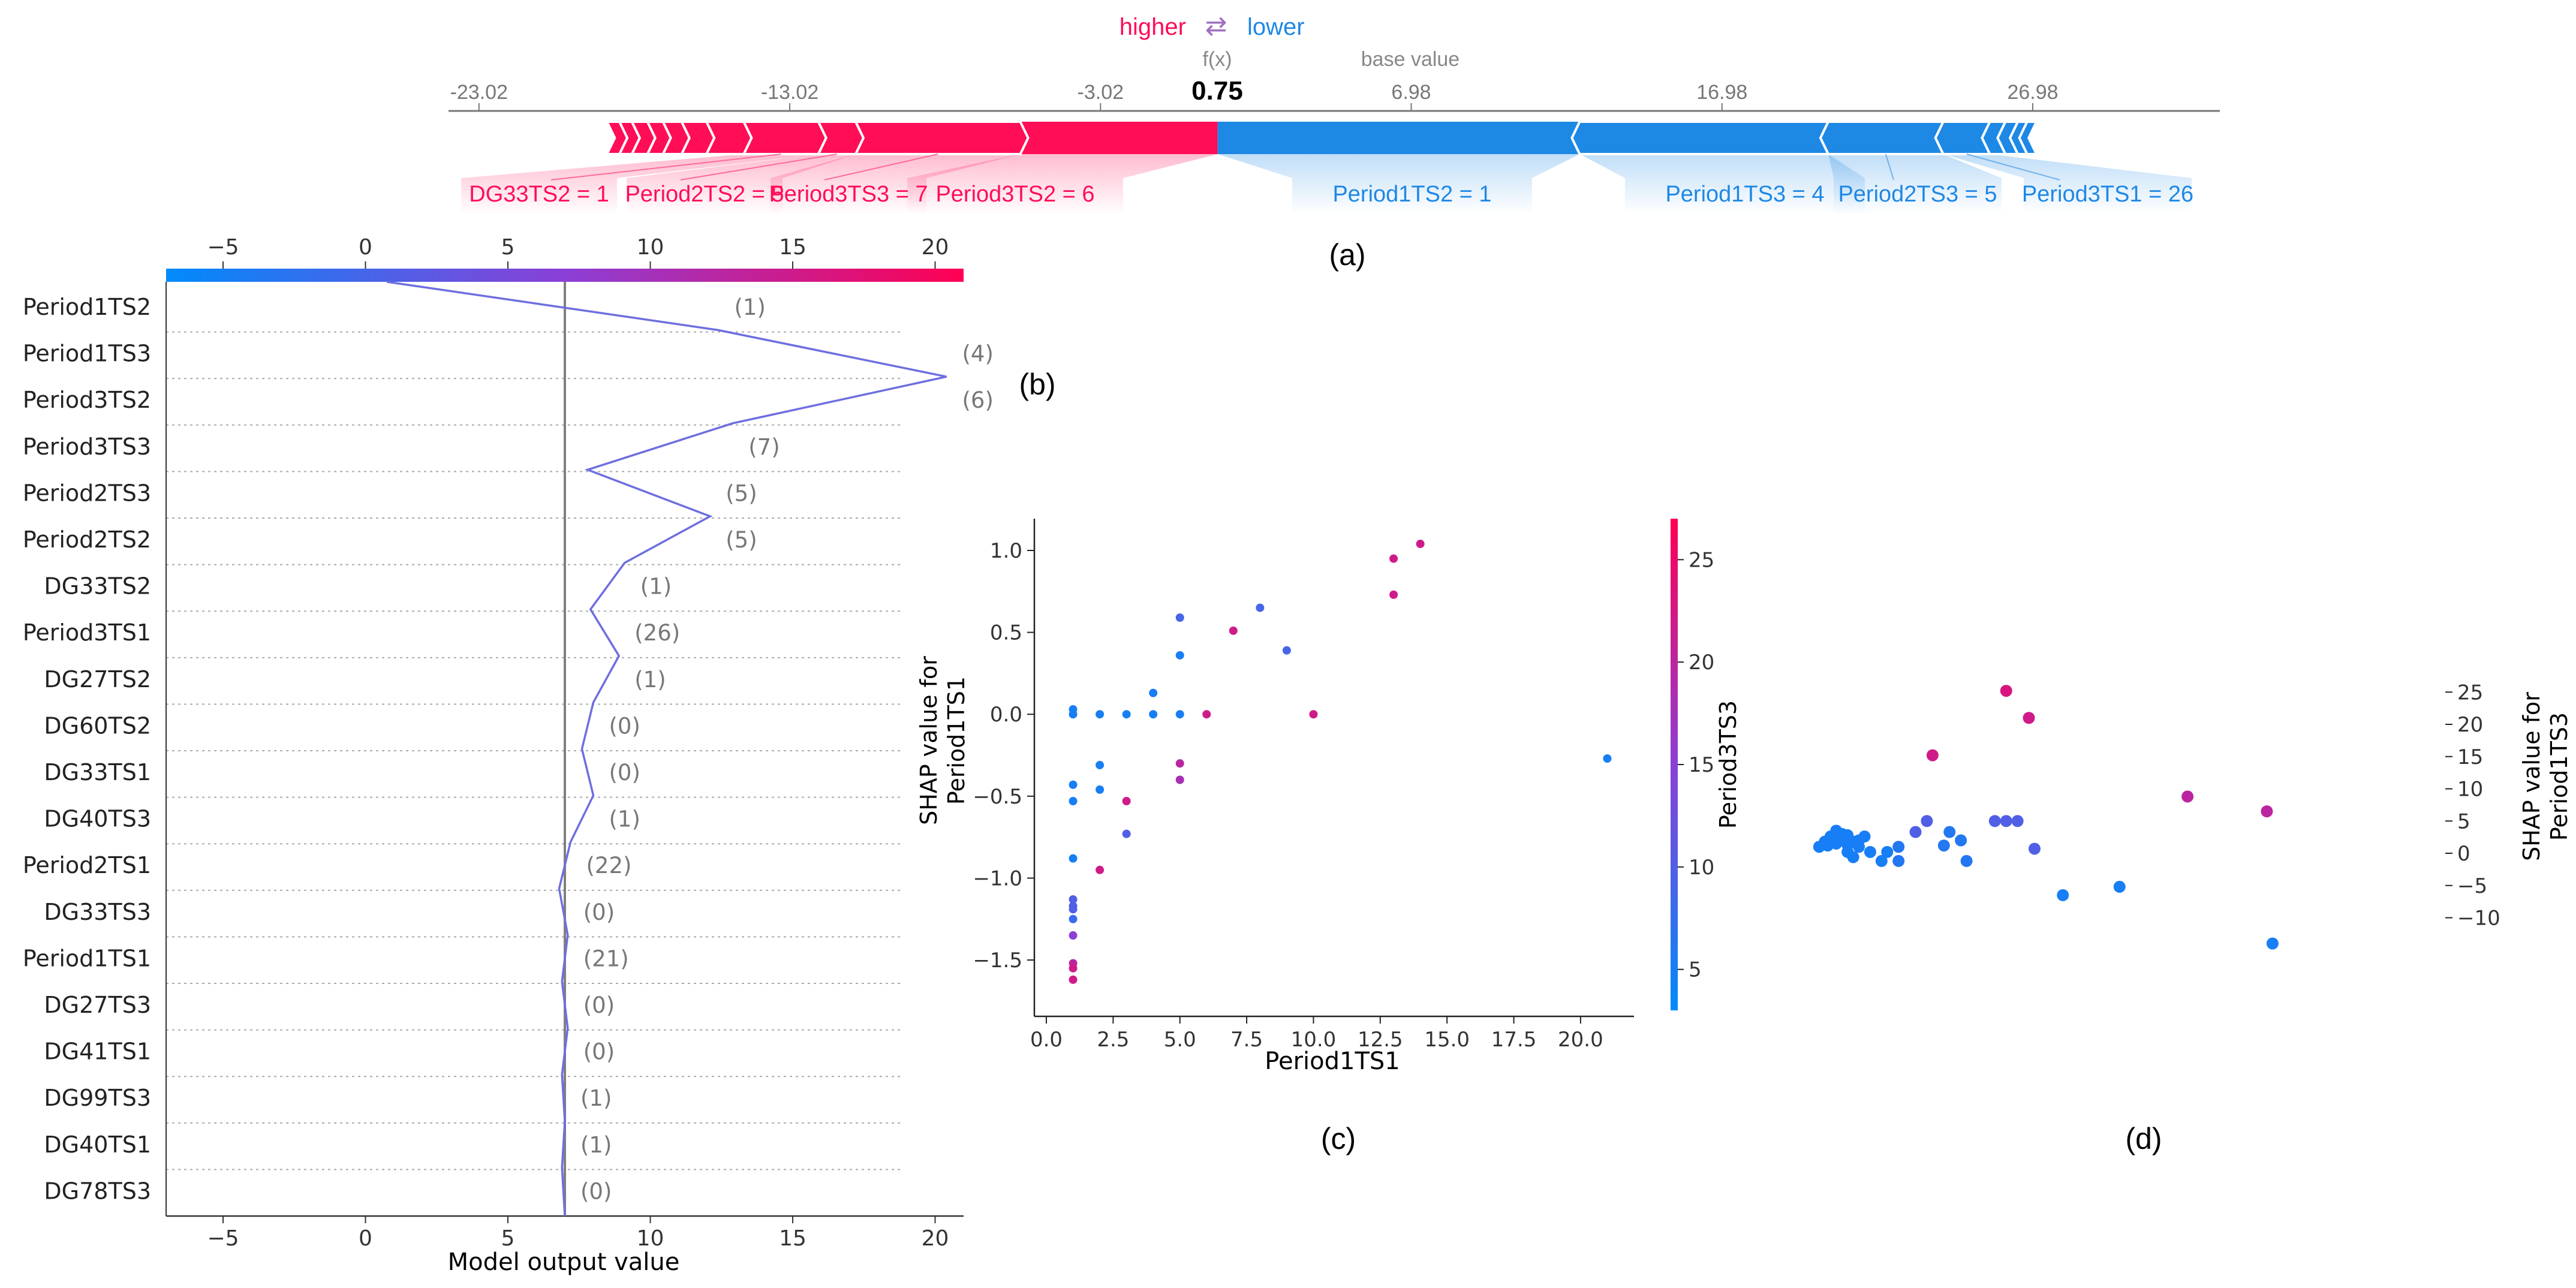 The height and width of the screenshot is (1288, 2576). I want to click on c-ytick-label-1: 0.5, so click(1006, 633).